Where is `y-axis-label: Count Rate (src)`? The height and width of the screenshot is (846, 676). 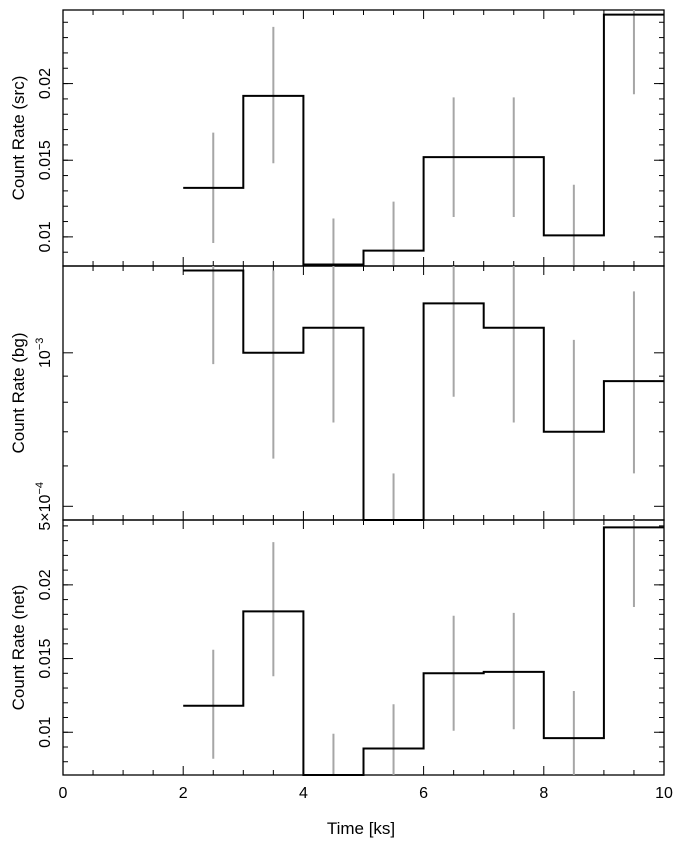
y-axis-label: Count Rate (src) is located at coordinates (18, 138).